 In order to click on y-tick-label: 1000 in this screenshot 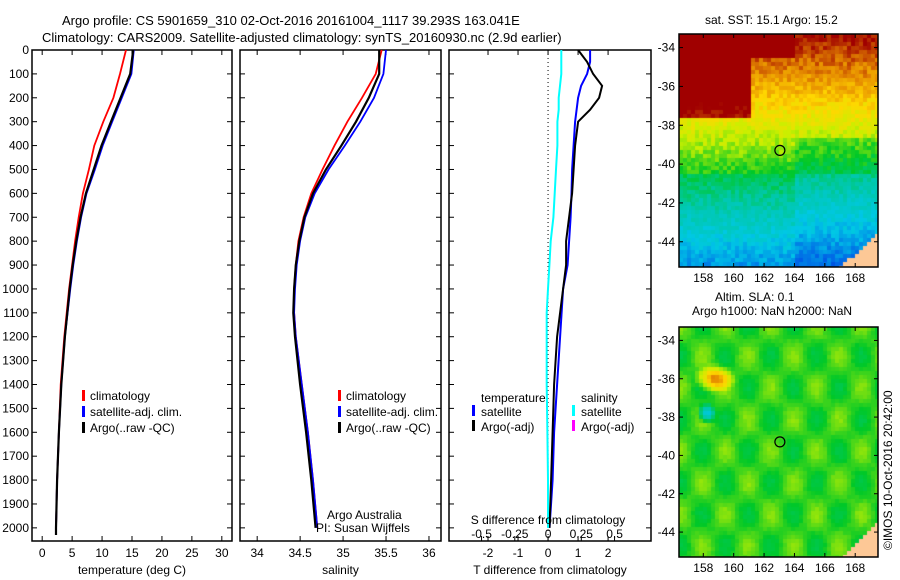, I will do `click(15, 289)`.